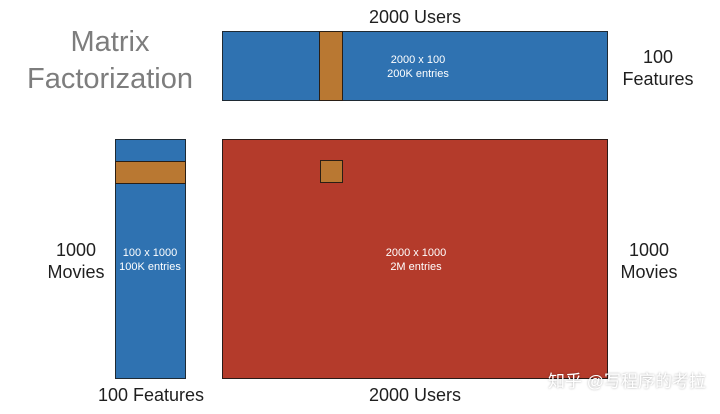 This screenshot has width=720, height=414. Describe the element at coordinates (76, 261) in the screenshot. I see `movies-left-label: 1000 Movies` at that location.